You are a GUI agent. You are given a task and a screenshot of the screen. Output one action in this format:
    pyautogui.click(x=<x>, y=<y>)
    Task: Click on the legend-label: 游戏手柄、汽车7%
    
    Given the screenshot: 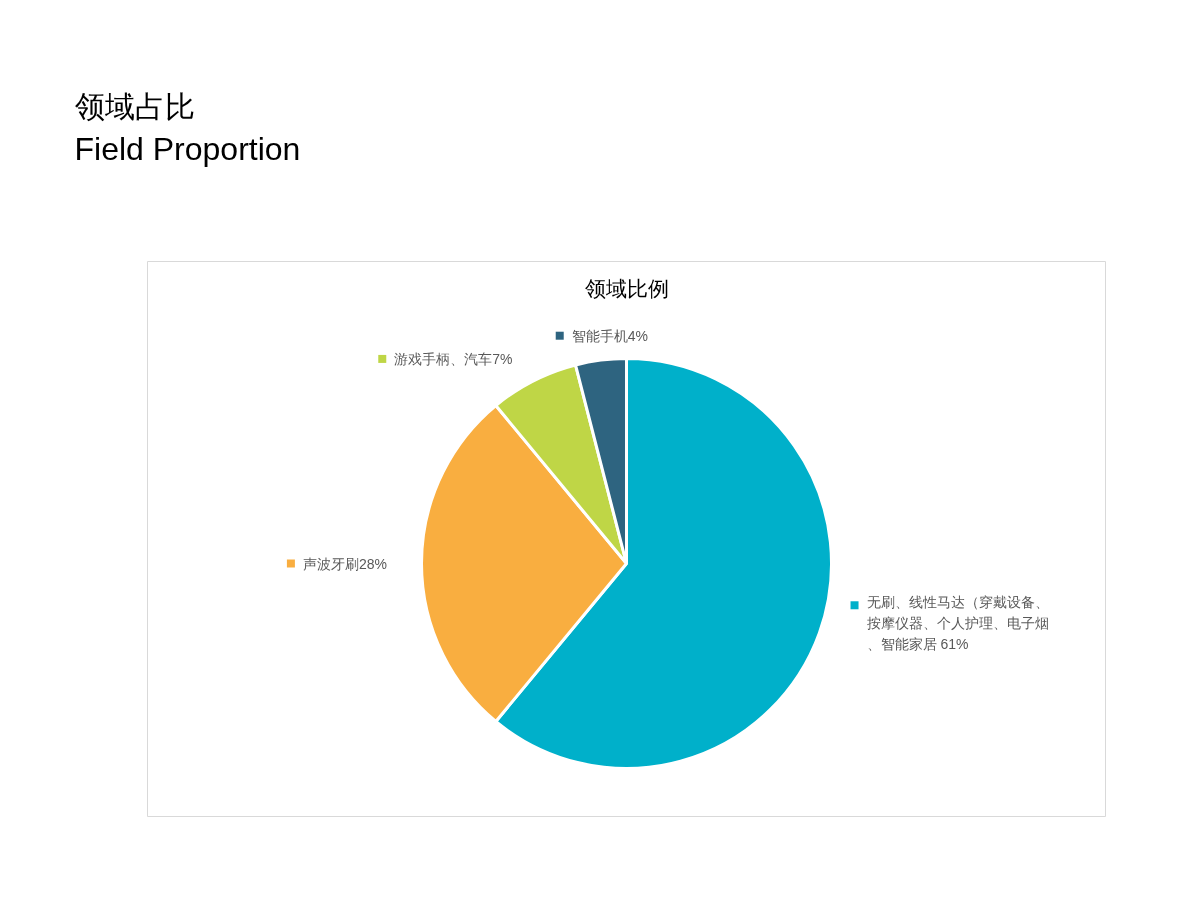 What is the action you would take?
    pyautogui.click(x=453, y=358)
    